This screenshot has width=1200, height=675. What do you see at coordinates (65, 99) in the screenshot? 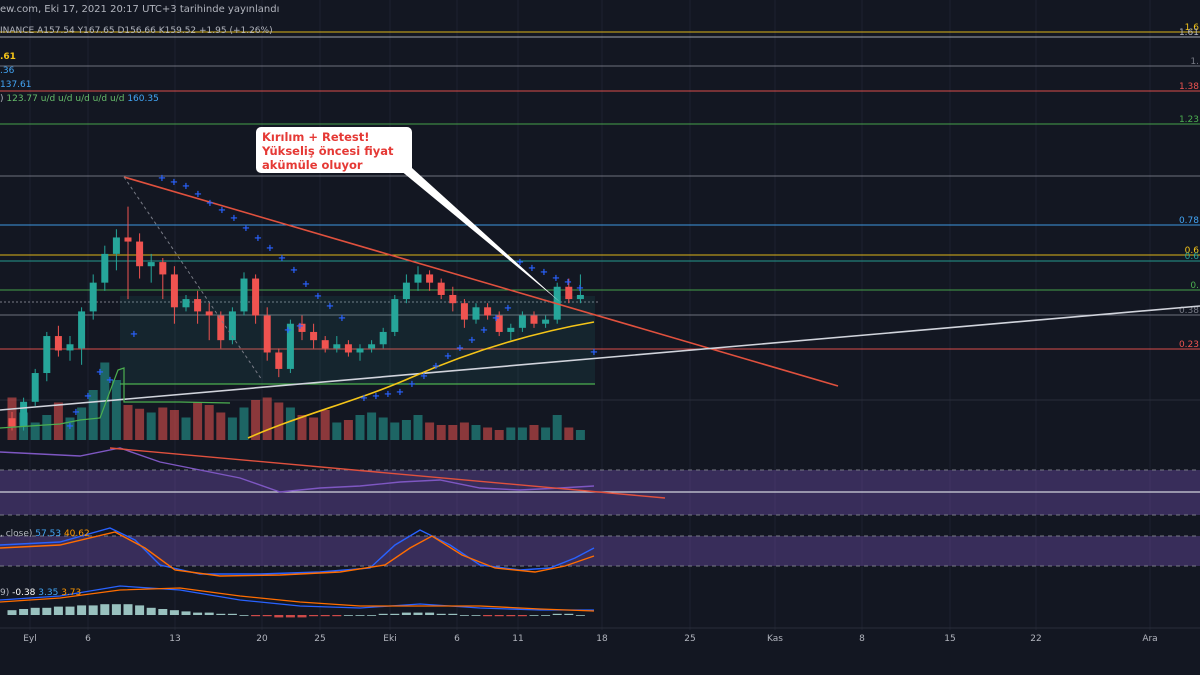
I see `legend-line-5-value: 123.77 u/d u/d u/d u/d u/d` at bounding box center [65, 99].